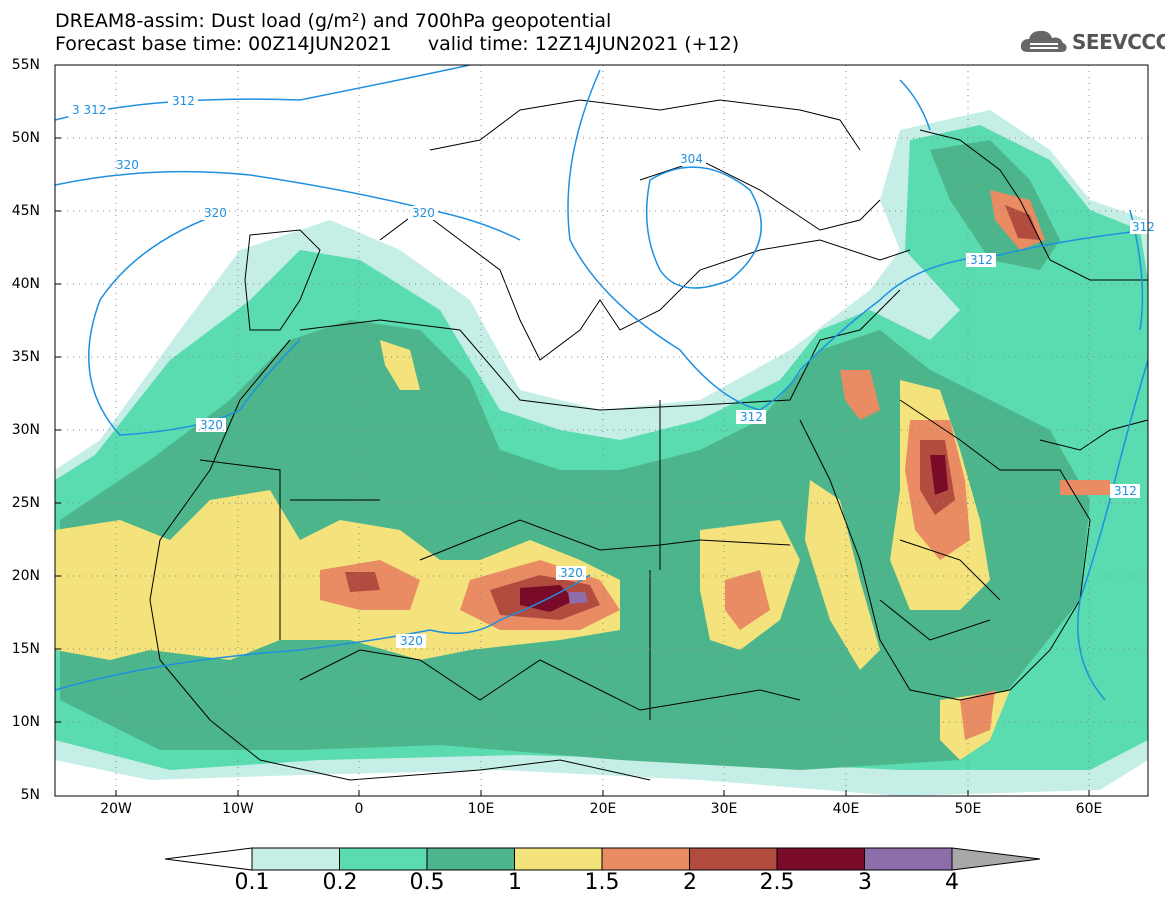 Image resolution: width=1165 pixels, height=907 pixels. What do you see at coordinates (427, 882) in the screenshot?
I see `colorbar-label: 0.5` at bounding box center [427, 882].